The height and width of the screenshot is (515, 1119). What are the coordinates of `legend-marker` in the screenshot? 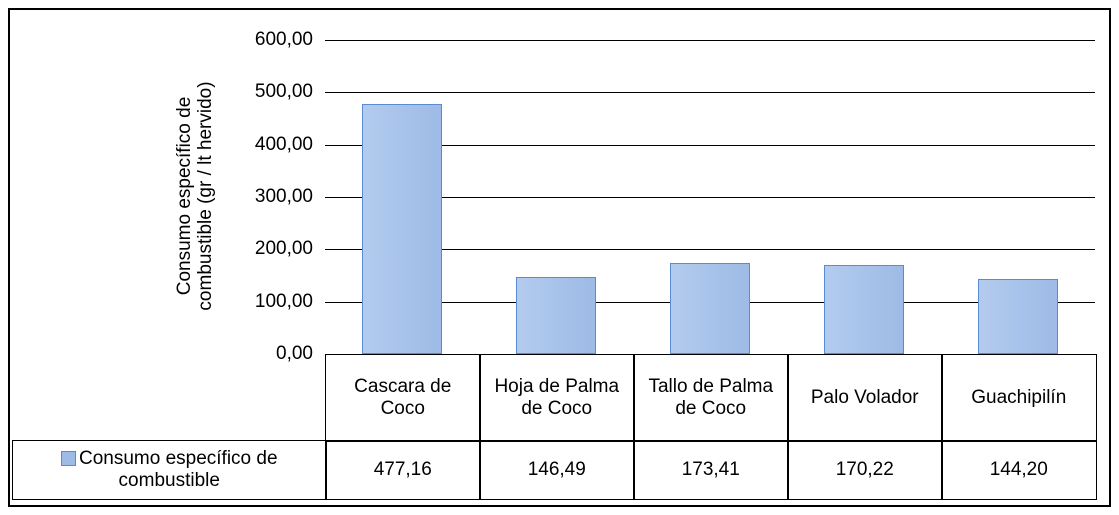 It's located at (68, 459).